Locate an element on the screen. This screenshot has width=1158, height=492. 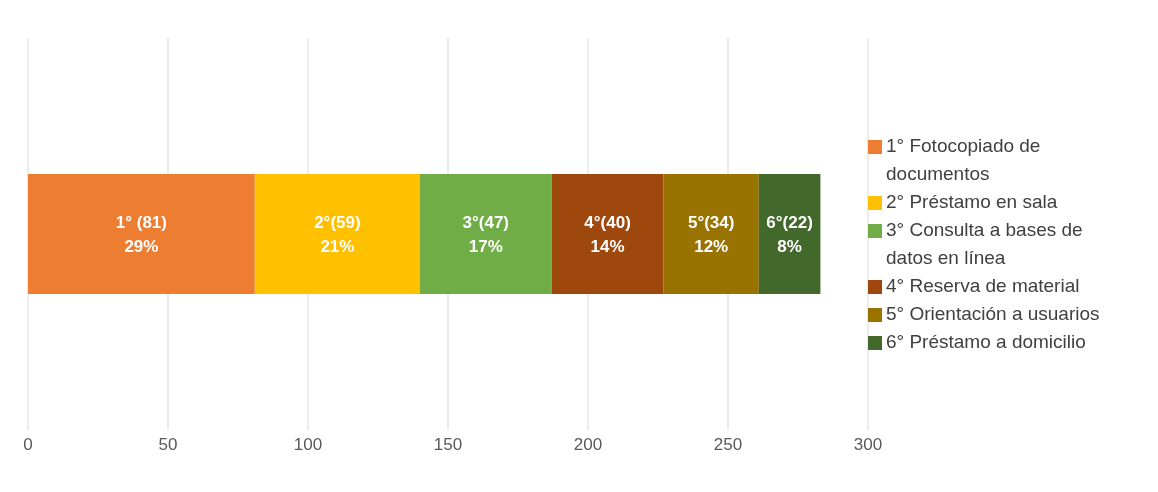
data-label: 3°(47) 17% is located at coordinates (486, 234).